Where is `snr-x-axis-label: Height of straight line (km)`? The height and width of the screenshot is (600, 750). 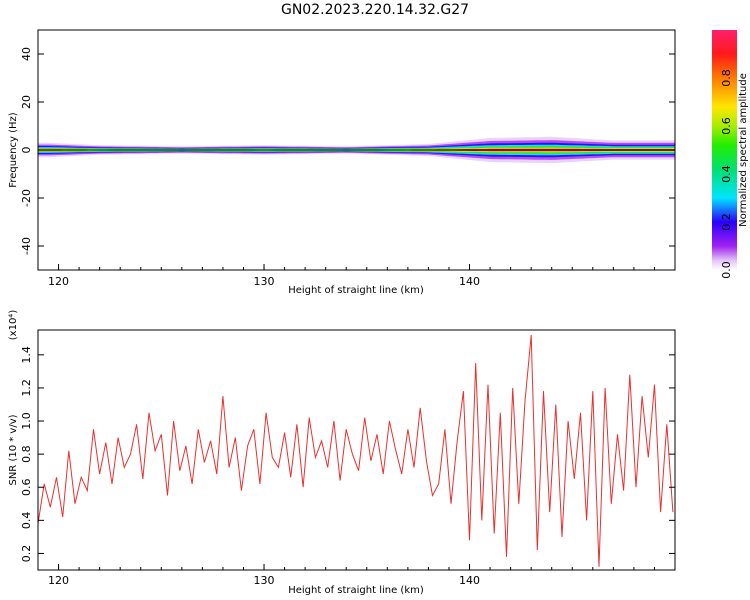 snr-x-axis-label: Height of straight line (km) is located at coordinates (356, 590).